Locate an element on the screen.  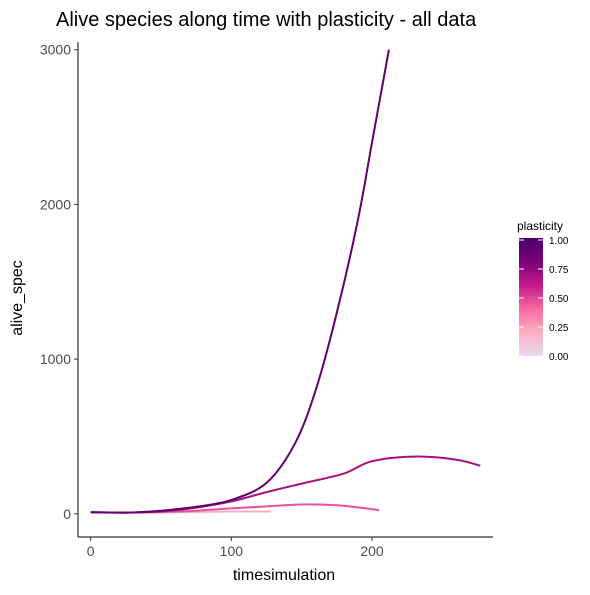
x-tick-label: 200 is located at coordinates (372, 551).